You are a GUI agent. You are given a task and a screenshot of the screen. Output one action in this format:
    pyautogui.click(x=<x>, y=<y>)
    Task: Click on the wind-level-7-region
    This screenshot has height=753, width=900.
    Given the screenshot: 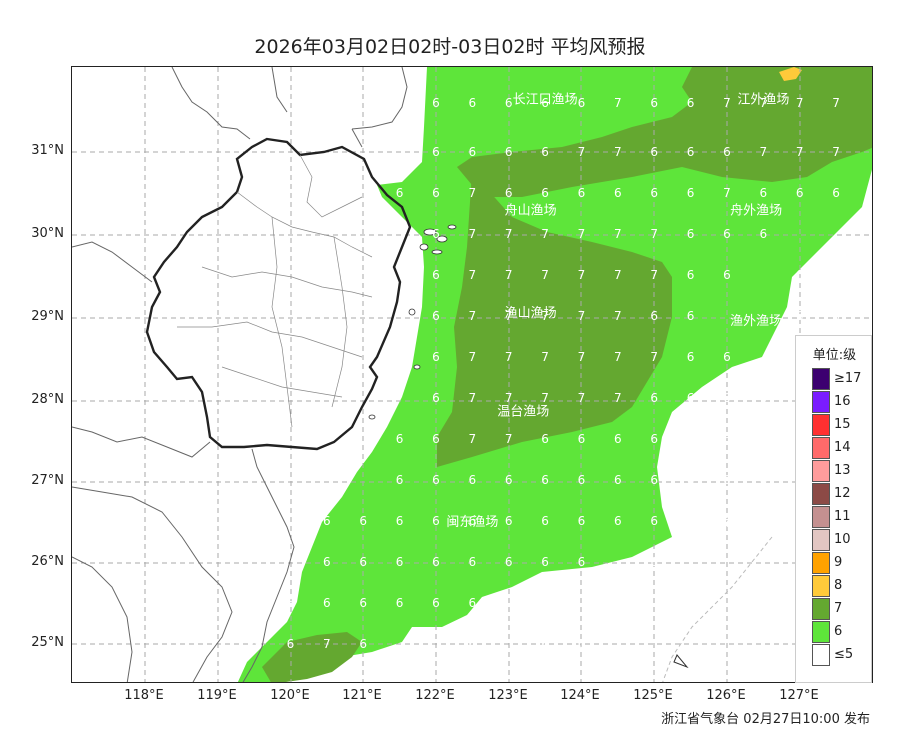 What is the action you would take?
    pyautogui.click(x=664, y=132)
    